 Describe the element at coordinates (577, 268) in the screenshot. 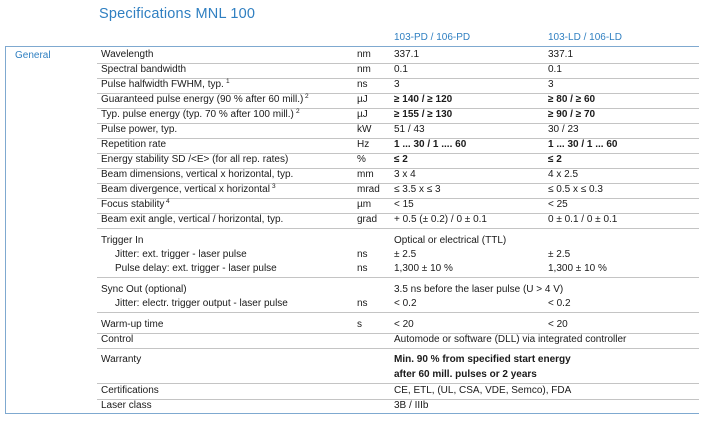

I see `value-ld: 1,300 ± 10 %` at that location.